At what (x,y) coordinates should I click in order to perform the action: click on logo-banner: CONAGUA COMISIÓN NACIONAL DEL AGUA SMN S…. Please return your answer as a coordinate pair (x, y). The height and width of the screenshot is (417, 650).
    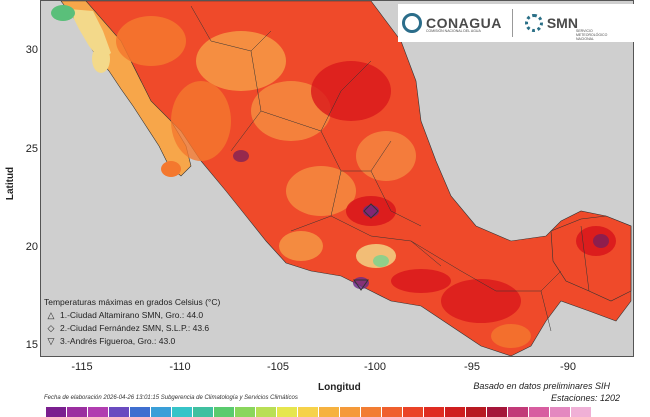
    Looking at the image, I should click on (516, 23).